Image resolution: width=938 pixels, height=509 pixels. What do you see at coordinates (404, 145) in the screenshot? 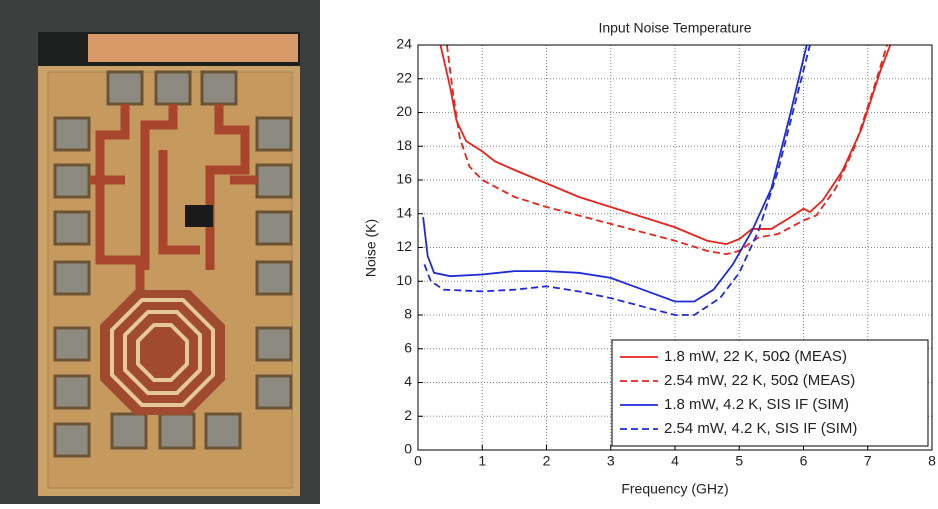
I see `y-tick-label: 18` at bounding box center [404, 145].